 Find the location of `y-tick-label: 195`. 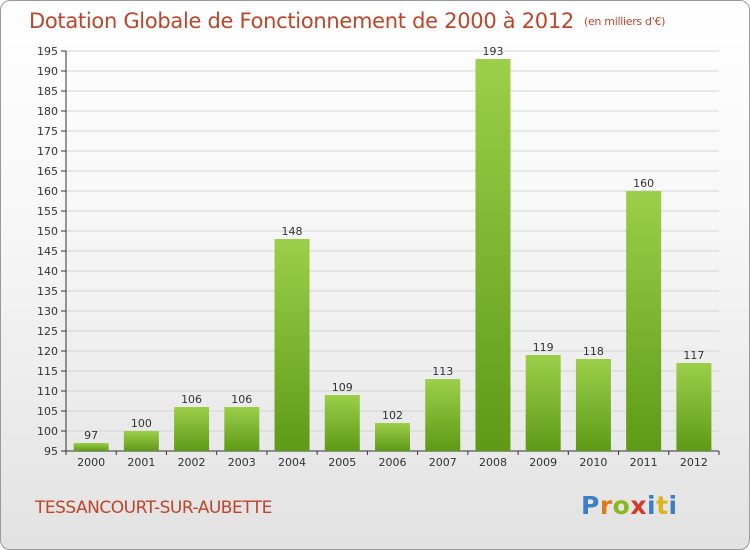

y-tick-label: 195 is located at coordinates (47, 51).